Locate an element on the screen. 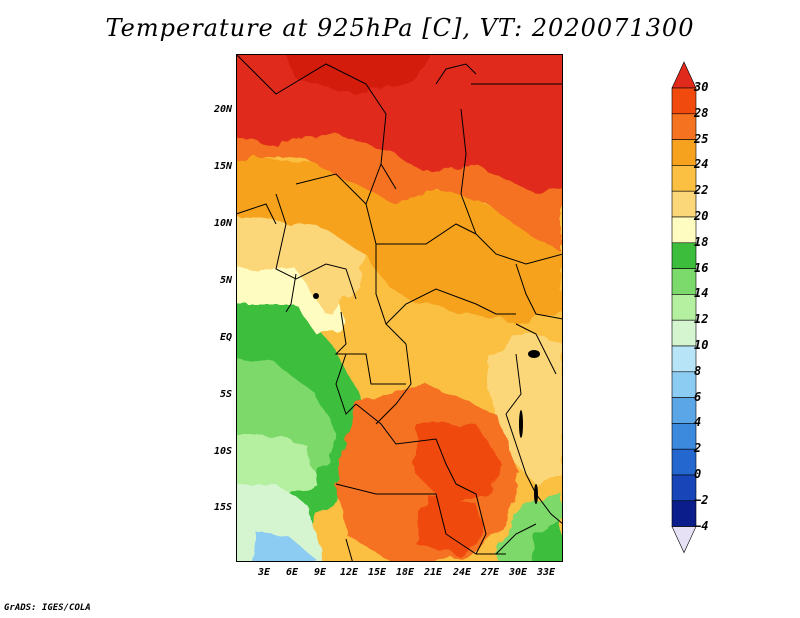  colorbar-label: 4 is located at coordinates (698, 422).